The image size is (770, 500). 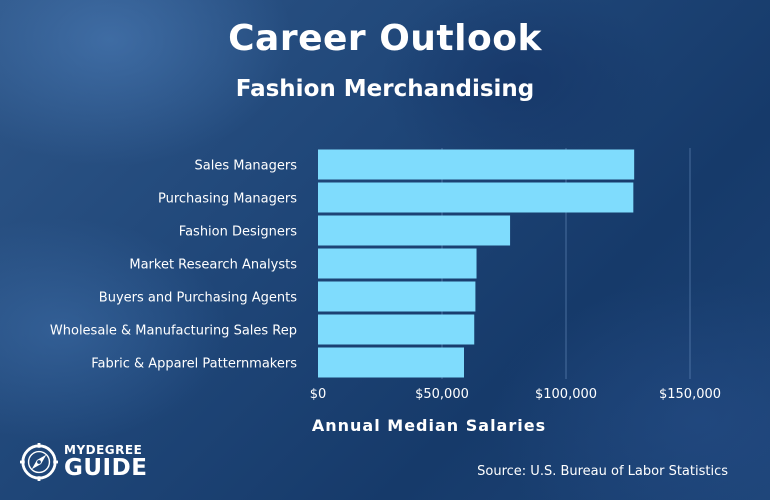 What do you see at coordinates (318, 394) in the screenshot?
I see `x-tick-label: $0` at bounding box center [318, 394].